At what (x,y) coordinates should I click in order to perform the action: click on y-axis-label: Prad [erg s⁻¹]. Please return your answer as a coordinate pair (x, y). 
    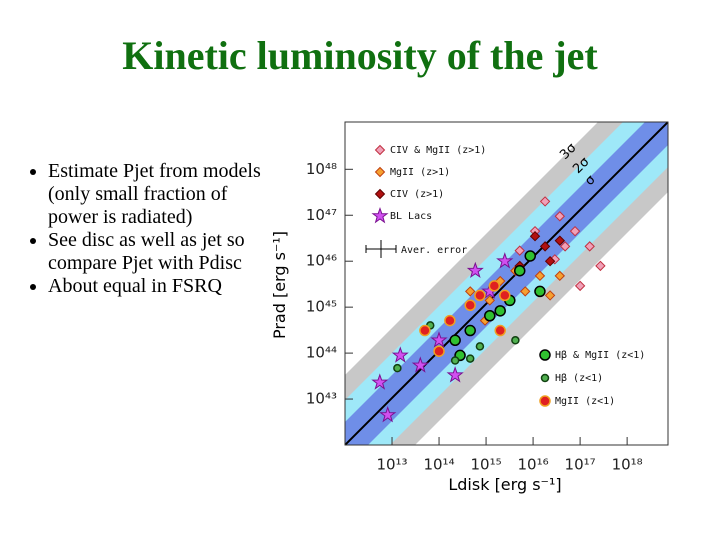
    Looking at the image, I should click on (279, 285).